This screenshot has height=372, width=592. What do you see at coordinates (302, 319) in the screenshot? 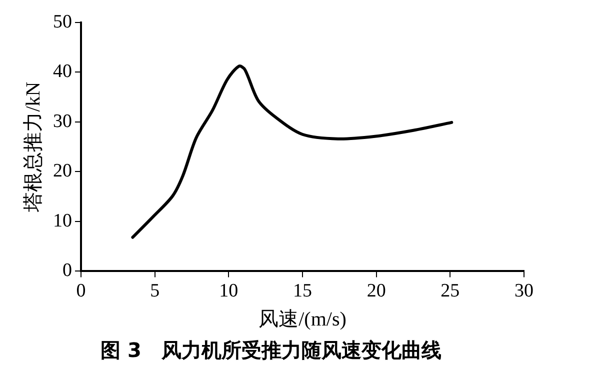
I see `x-axis-title: 风速/(m/s)` at bounding box center [302, 319].